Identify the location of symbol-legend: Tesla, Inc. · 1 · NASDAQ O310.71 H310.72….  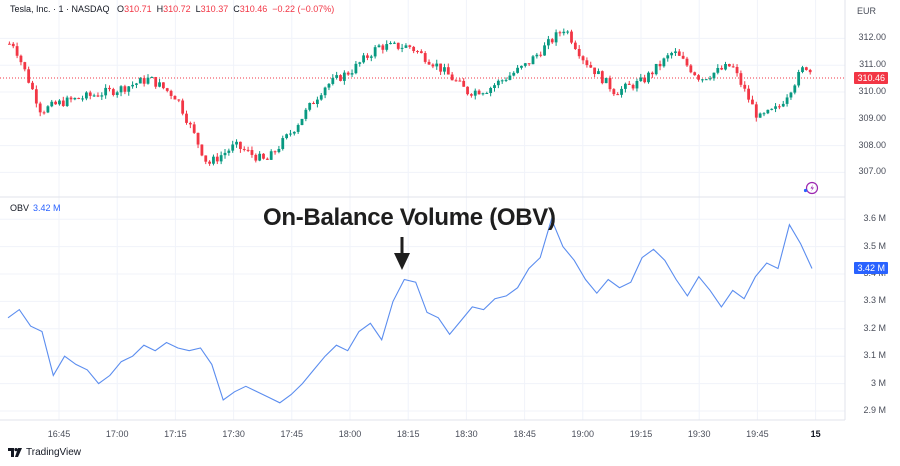
(172, 9).